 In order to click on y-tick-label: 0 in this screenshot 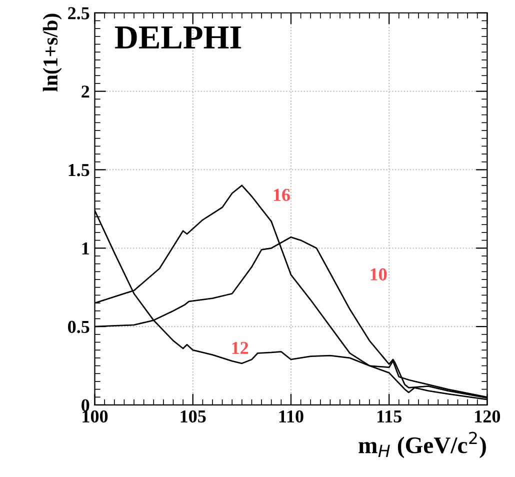, I will do `click(86, 405)`.